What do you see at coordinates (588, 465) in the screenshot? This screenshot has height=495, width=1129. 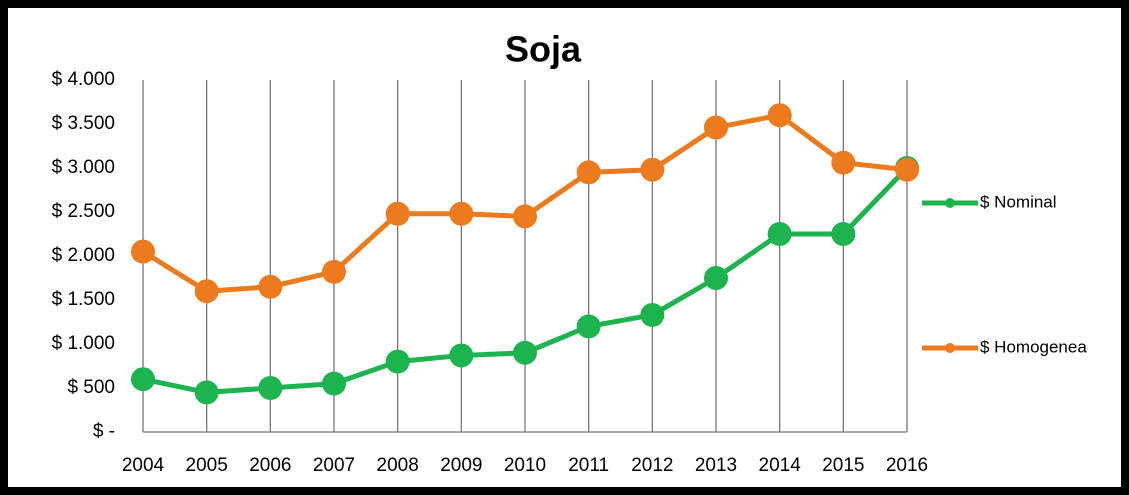 I see `x-tick-label: 2011` at bounding box center [588, 465].